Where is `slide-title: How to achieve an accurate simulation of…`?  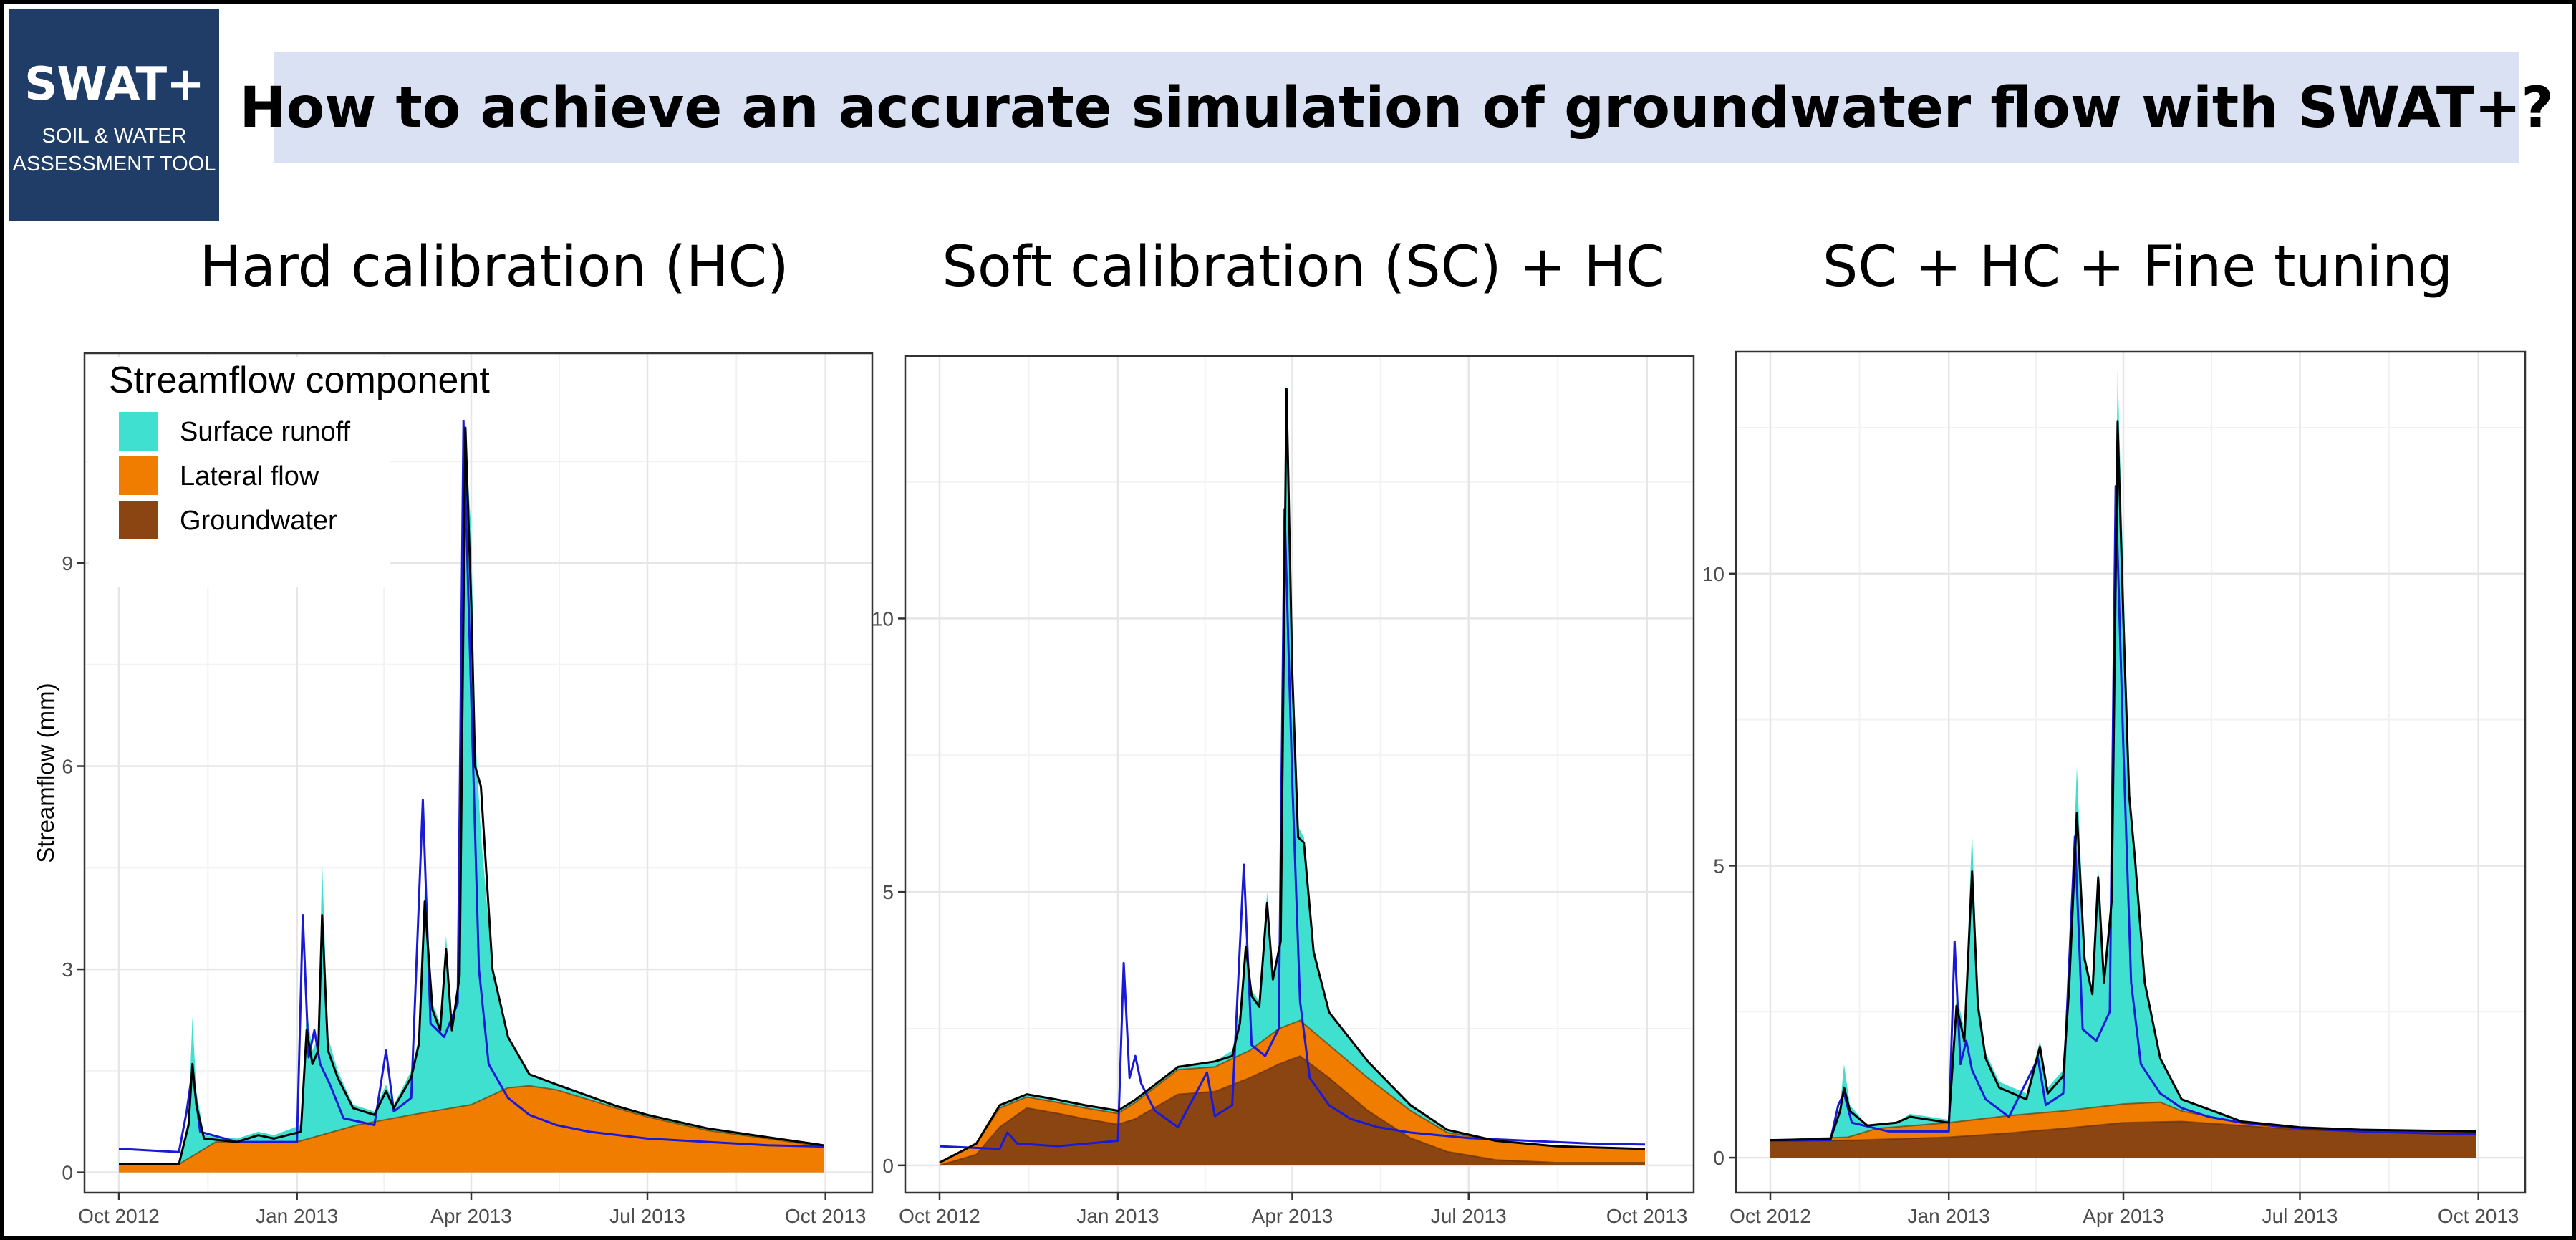
slide-title: How to achieve an accurate simulation of… is located at coordinates (1396, 107).